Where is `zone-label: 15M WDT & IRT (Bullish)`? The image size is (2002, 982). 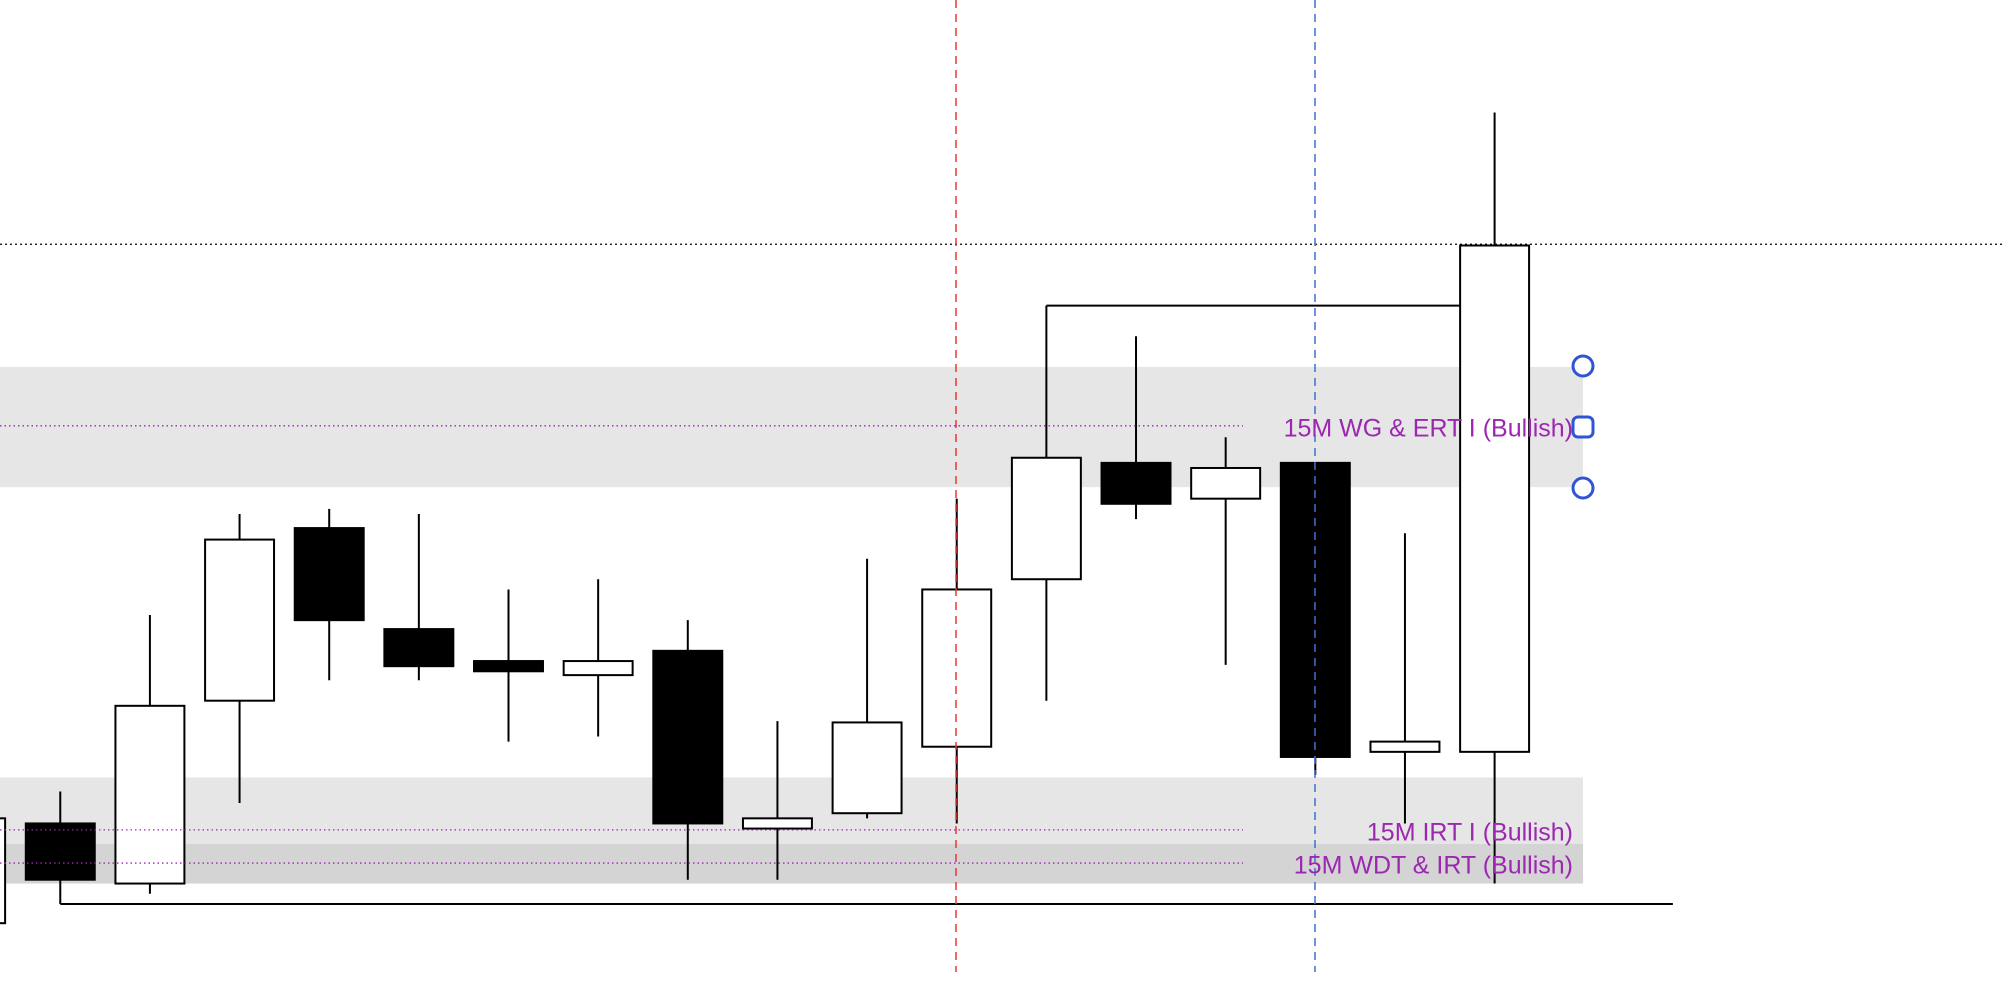
zone-label: 15M WDT & IRT (Bullish) is located at coordinates (1433, 866).